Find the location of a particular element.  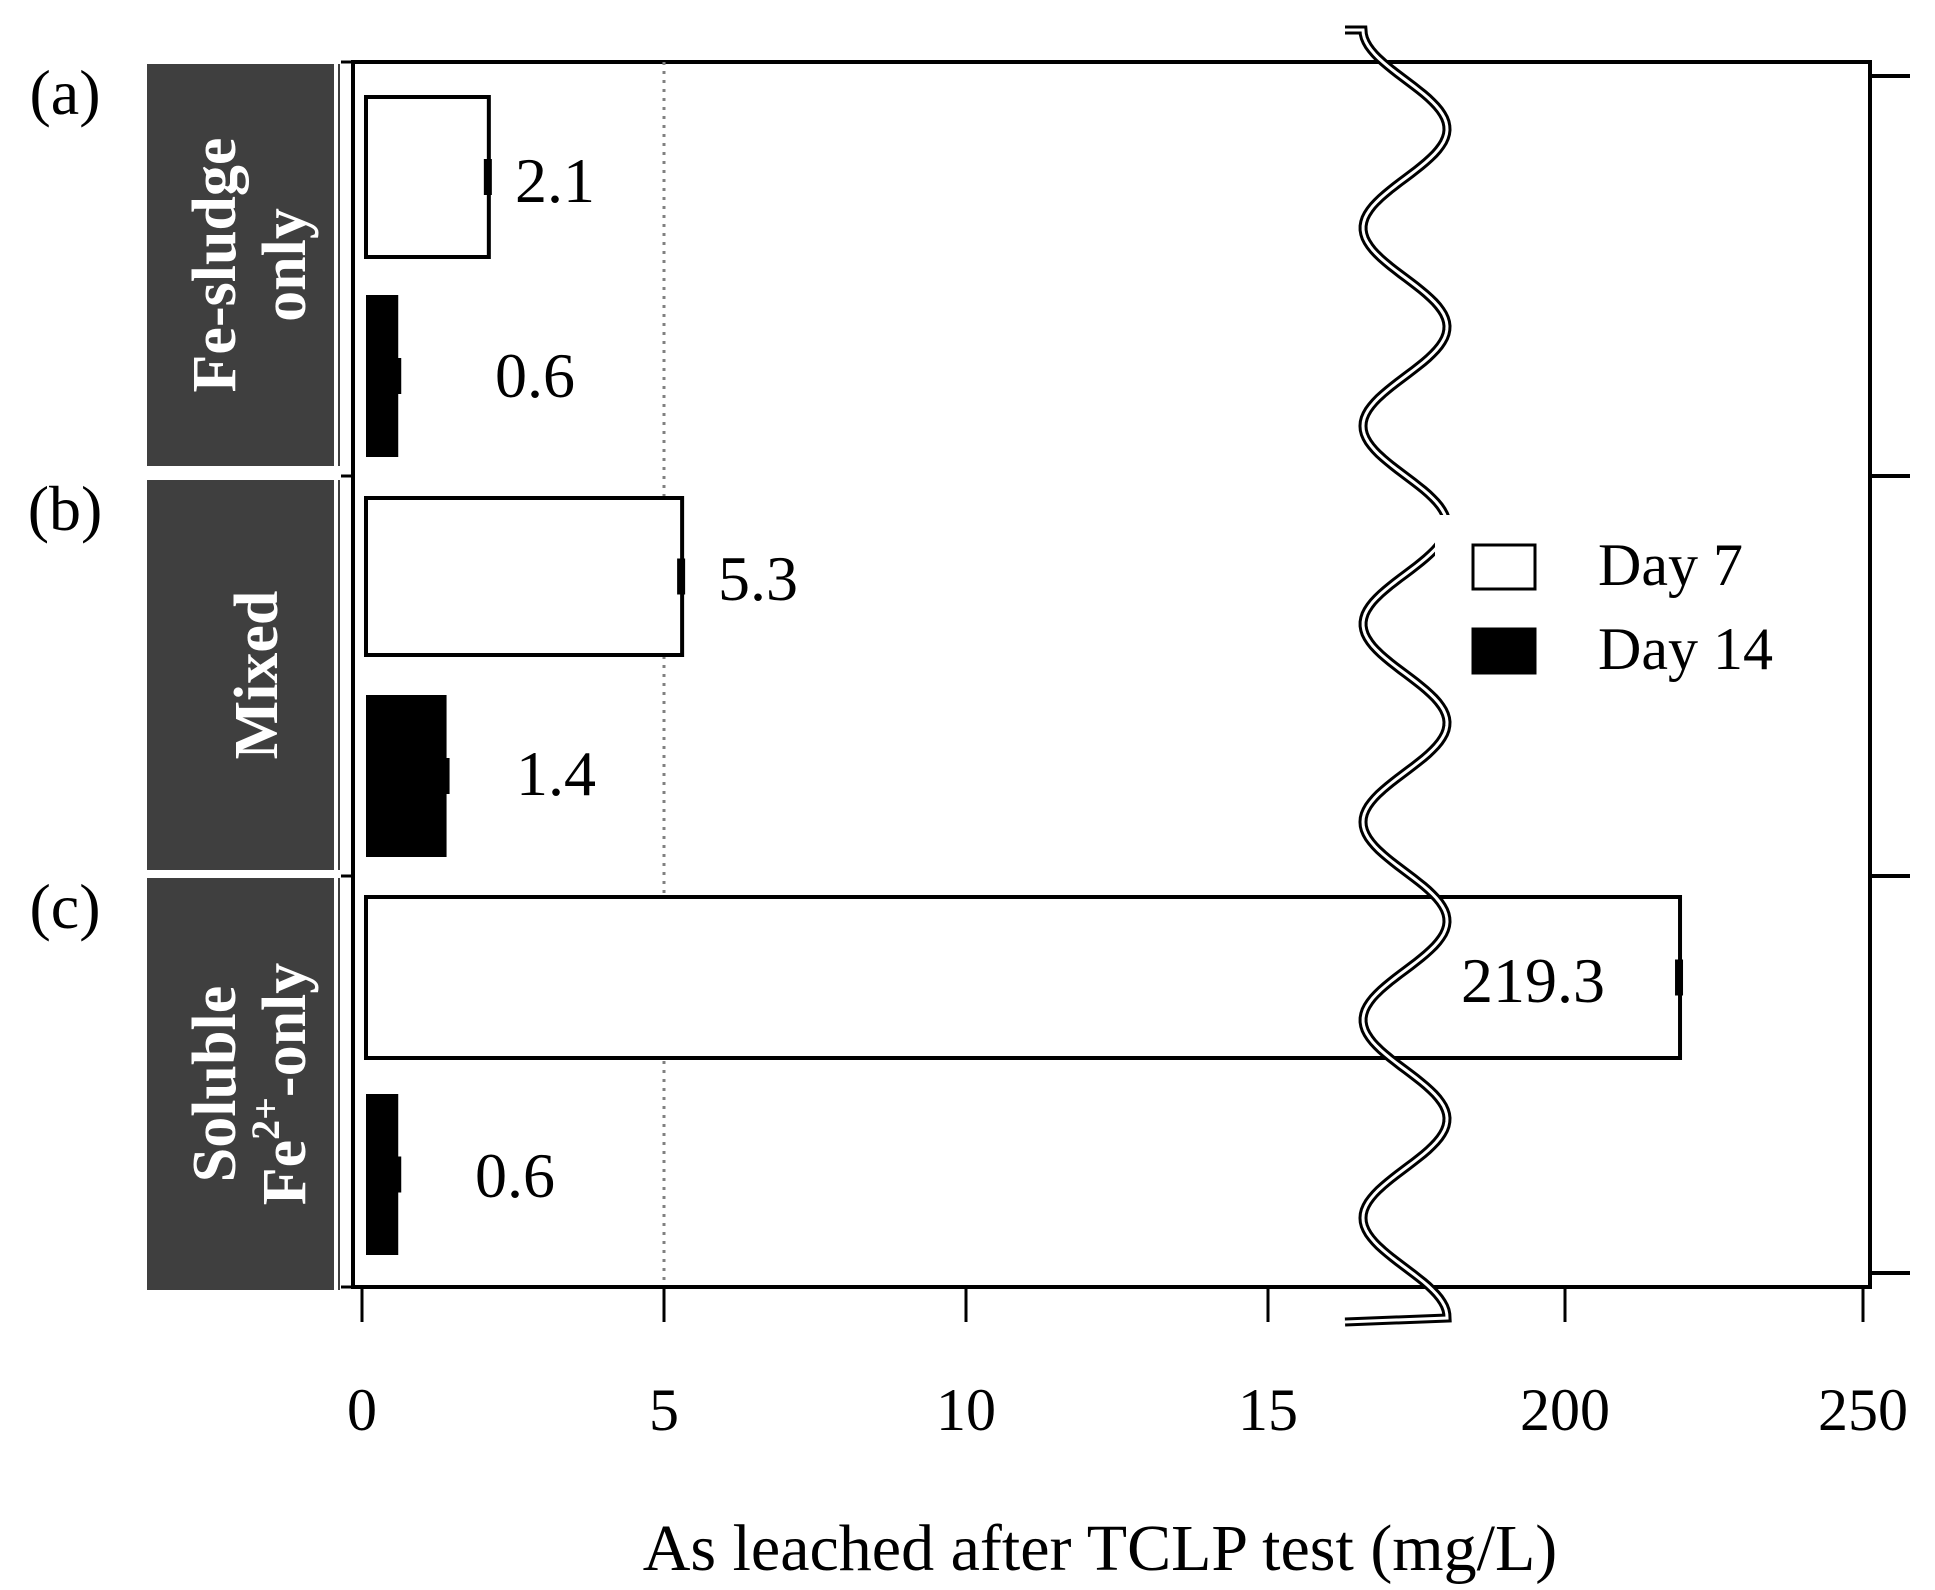

group-label-text: SolubleFe2+-only is located at coordinates (250, 1084).